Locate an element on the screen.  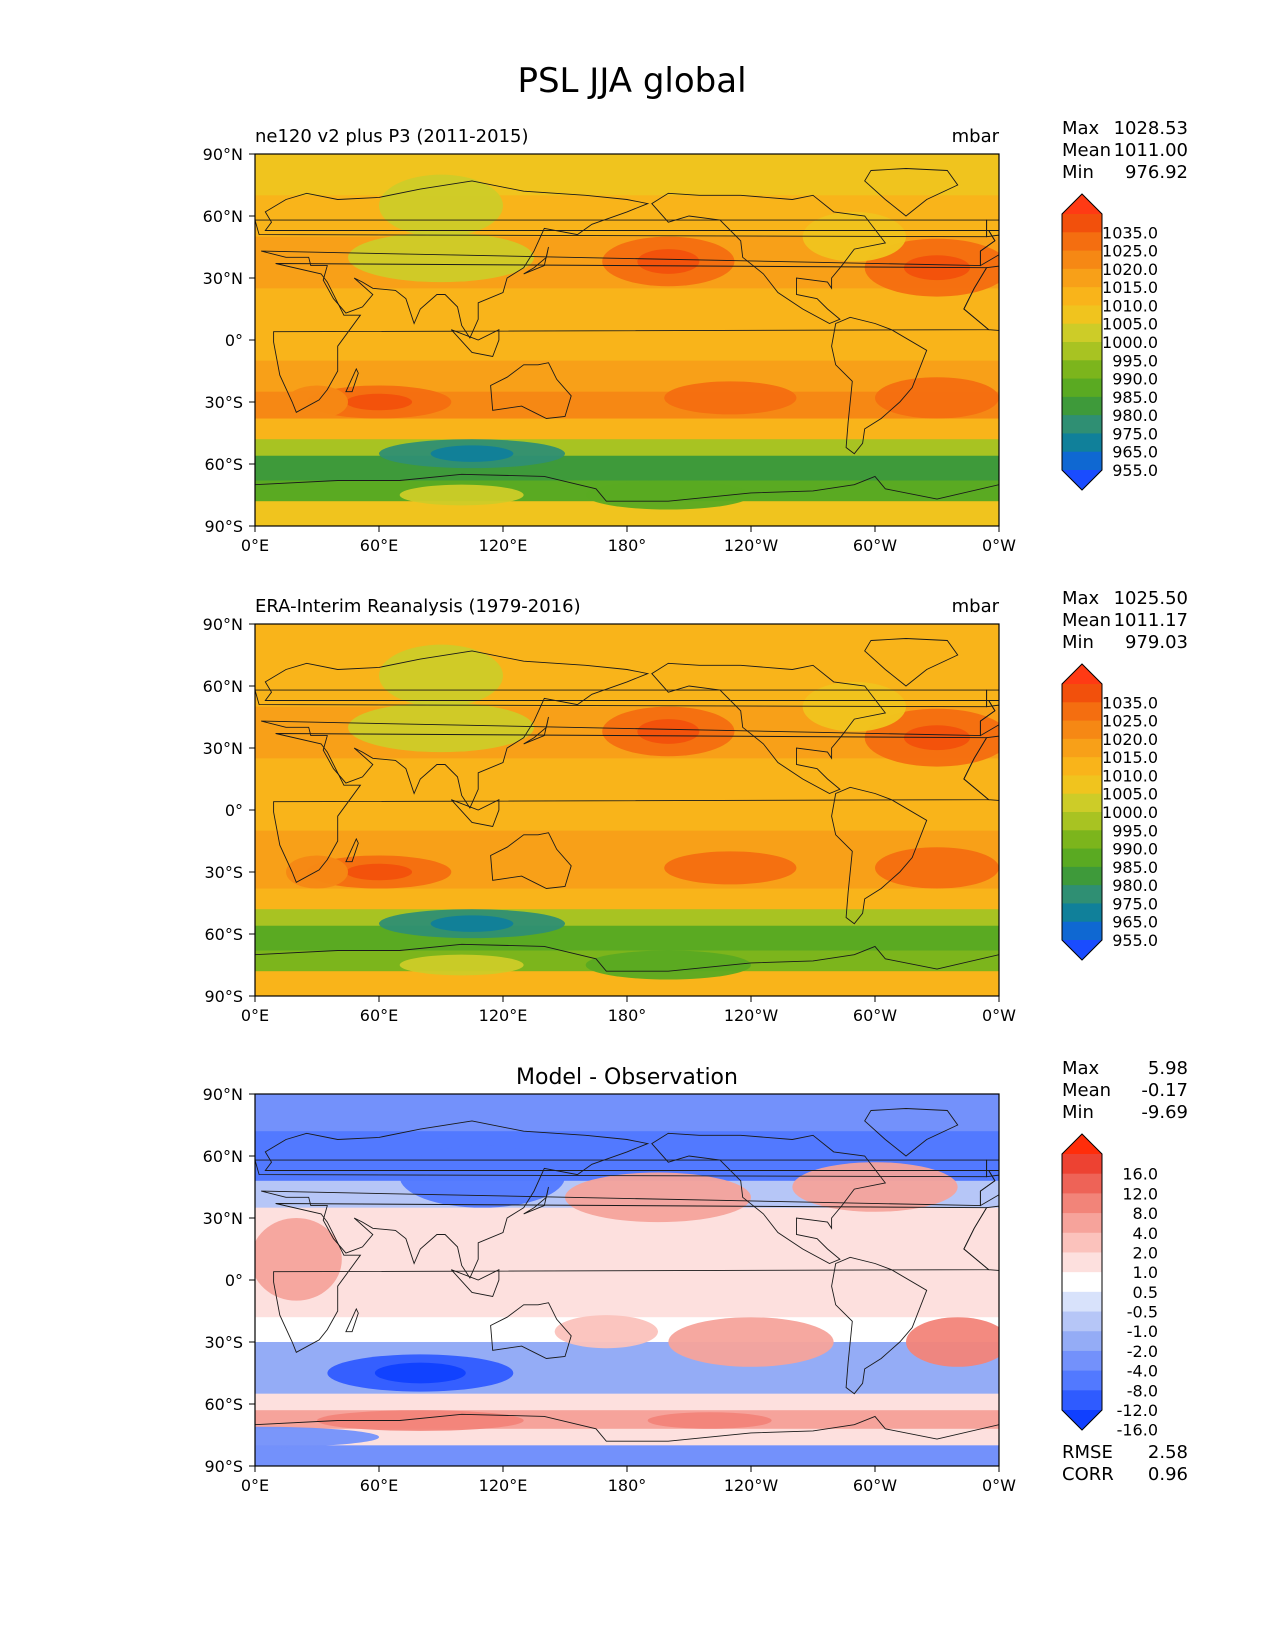
stat-value: -9.69 is located at coordinates (1164, 1112).